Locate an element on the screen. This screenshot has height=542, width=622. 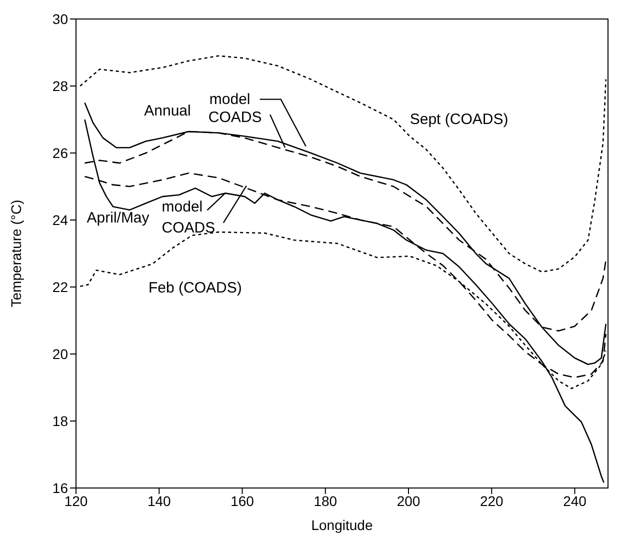
annotation: Feb (COADS) is located at coordinates (195, 288).